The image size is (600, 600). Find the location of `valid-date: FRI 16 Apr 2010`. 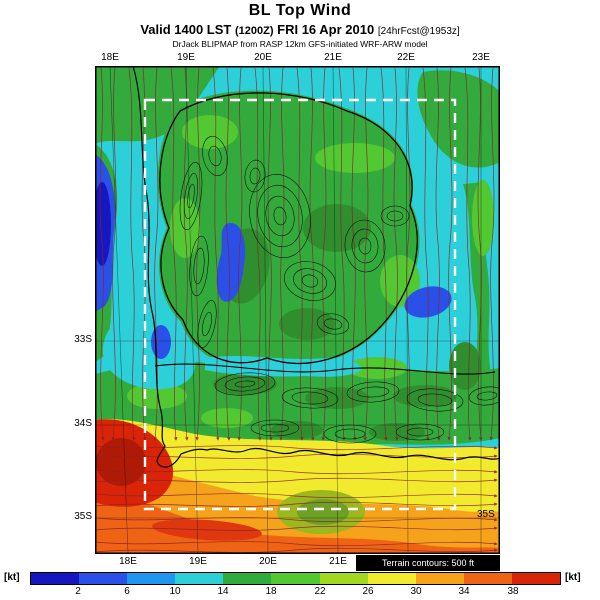

valid-date: FRI 16 Apr 2010 is located at coordinates (326, 29).